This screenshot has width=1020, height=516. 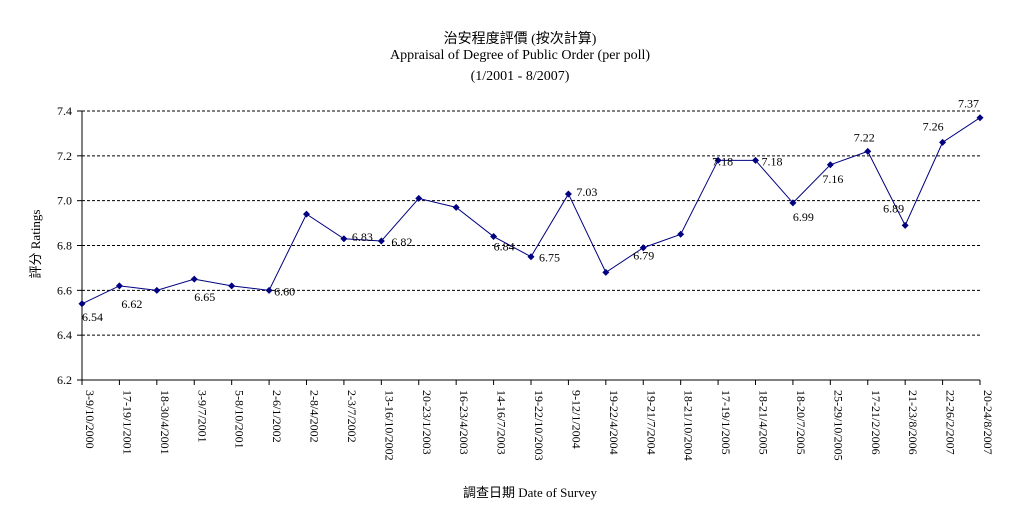 What do you see at coordinates (689, 425) in the screenshot?
I see `x-tick-label: 18-21/10/2004` at bounding box center [689, 425].